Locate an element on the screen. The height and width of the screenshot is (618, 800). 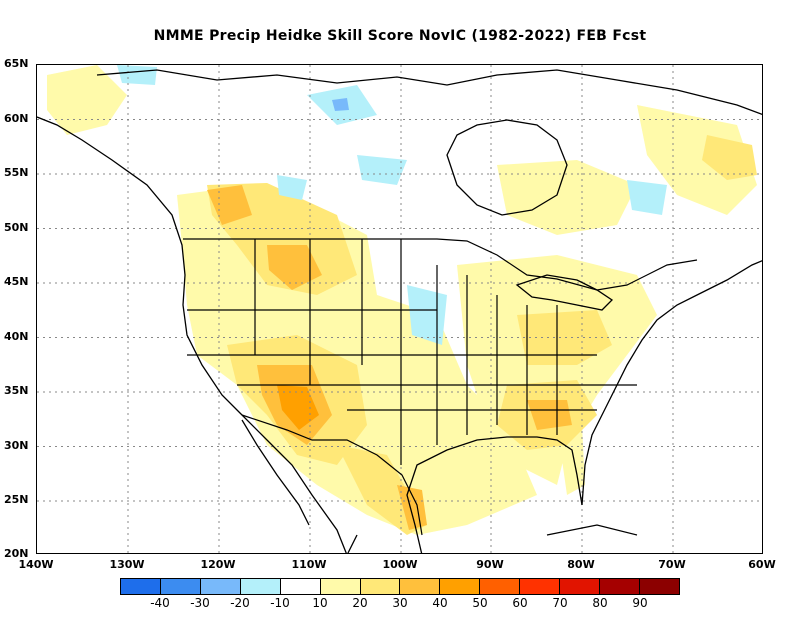
legend-label: -40 is located at coordinates (160, 603).